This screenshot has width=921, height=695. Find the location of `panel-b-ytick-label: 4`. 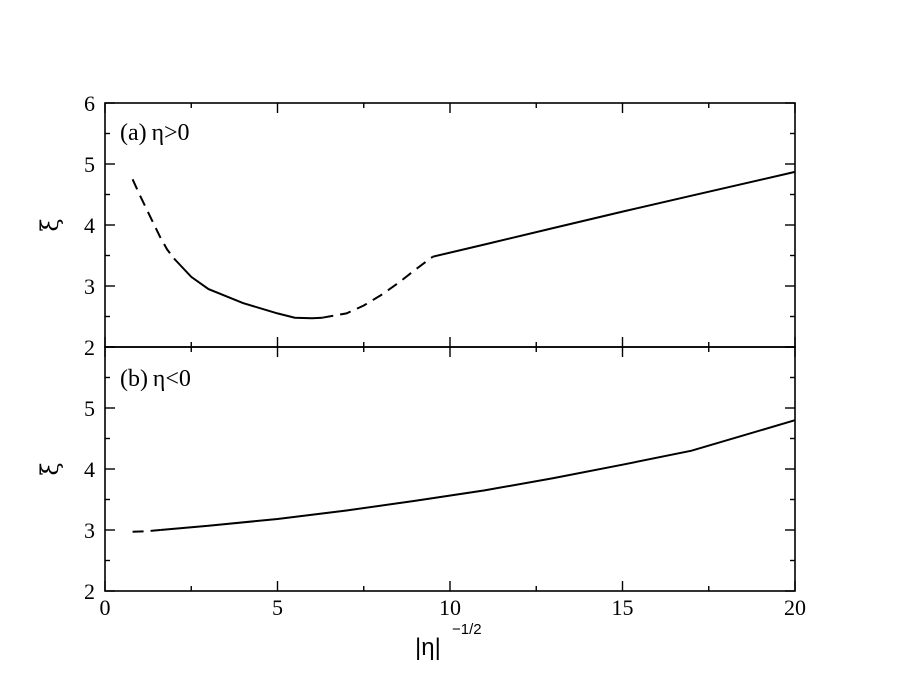

panel-b-ytick-label: 4 is located at coordinates (89, 469).